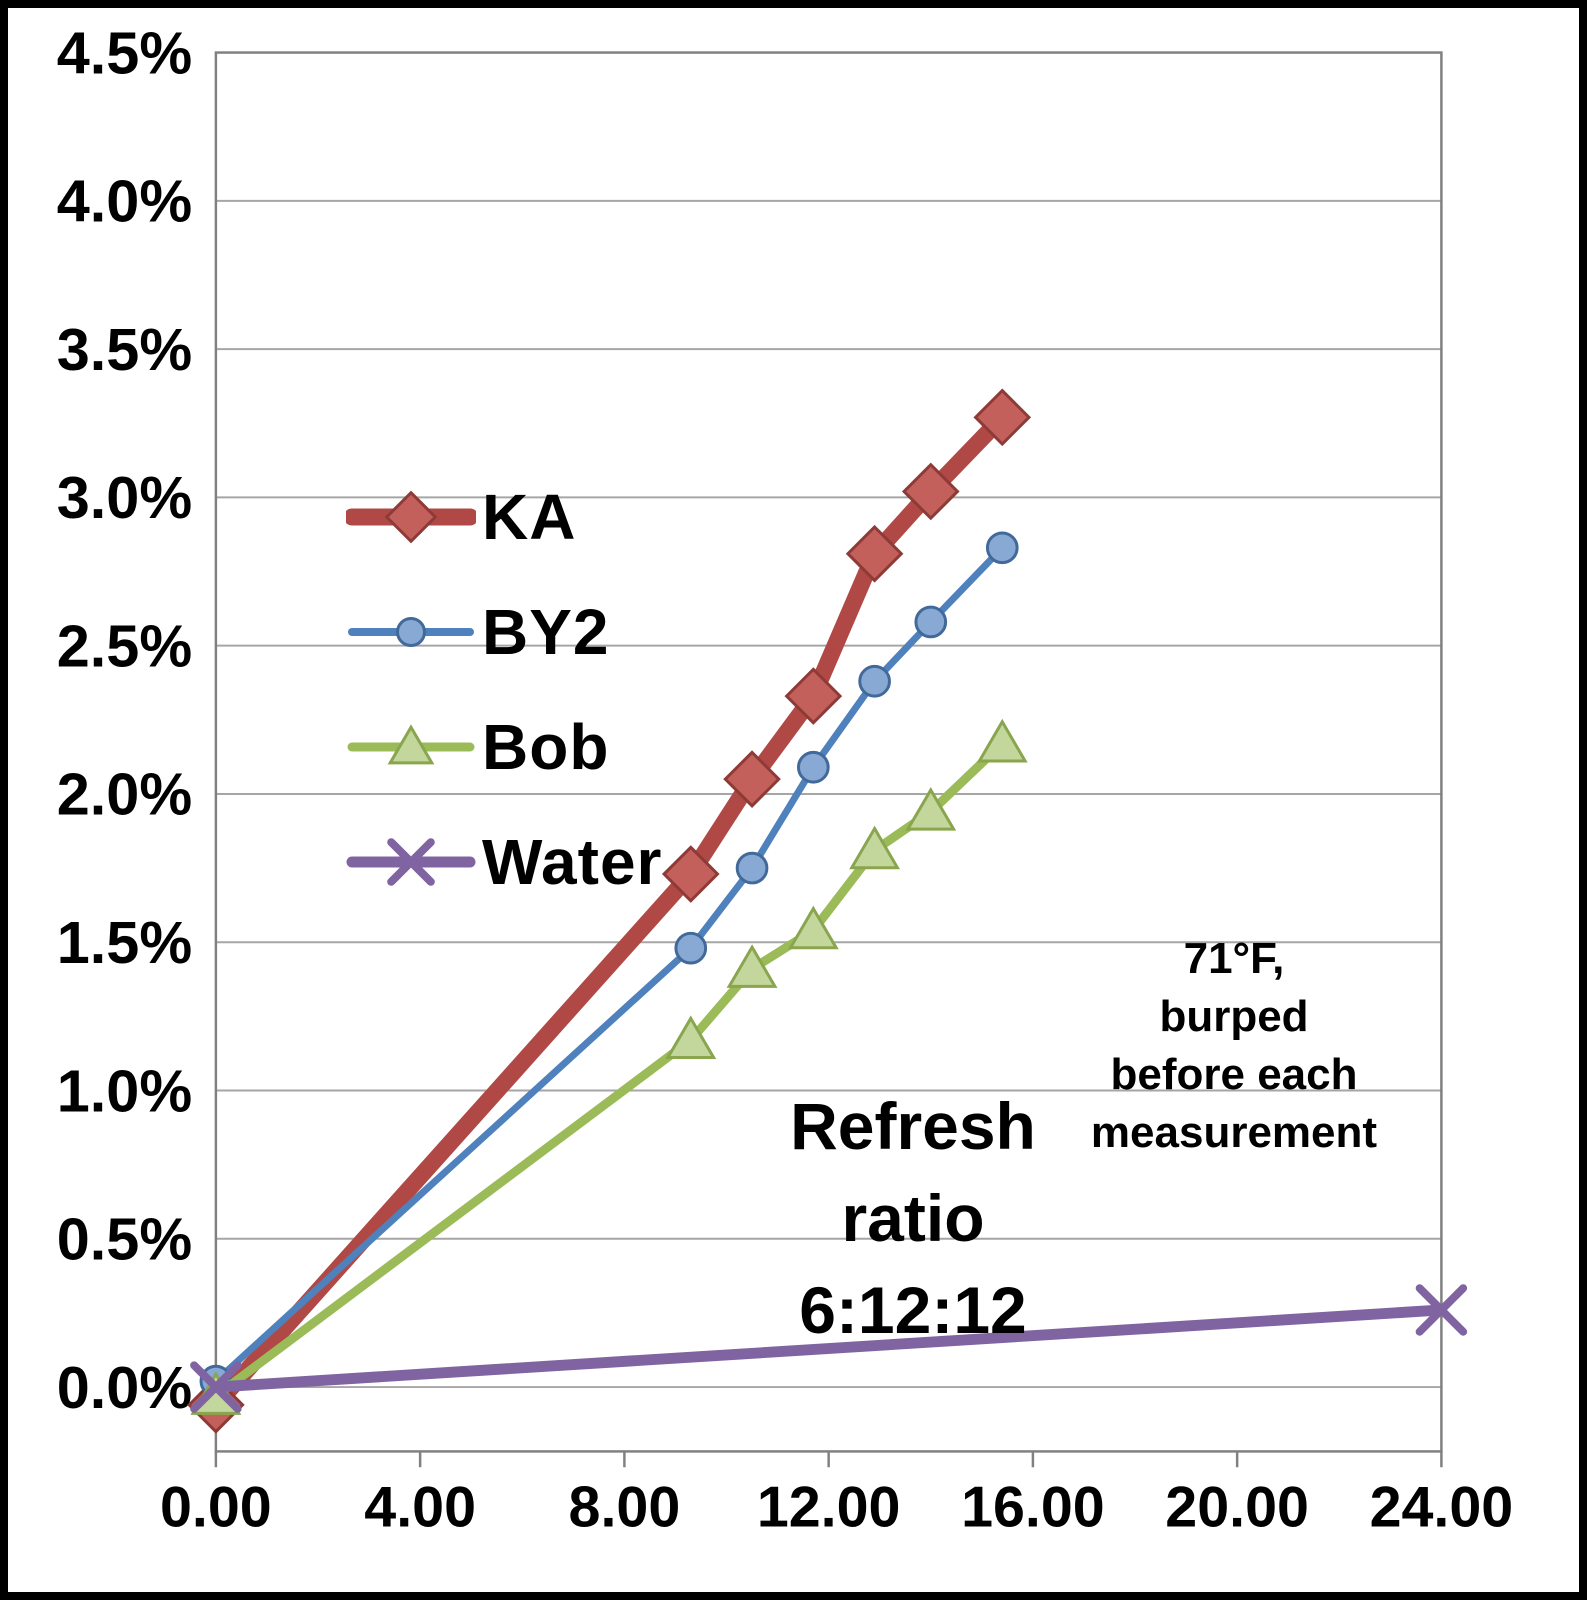 This screenshot has width=1587, height=1600. What do you see at coordinates (124, 645) in the screenshot?
I see `svg-text: 2.5%` at bounding box center [124, 645].